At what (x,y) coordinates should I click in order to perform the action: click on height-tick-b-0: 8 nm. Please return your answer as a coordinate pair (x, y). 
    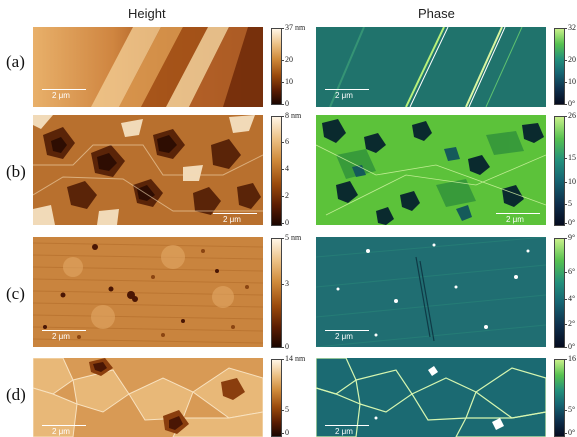
    Looking at the image, I should click on (291, 115).